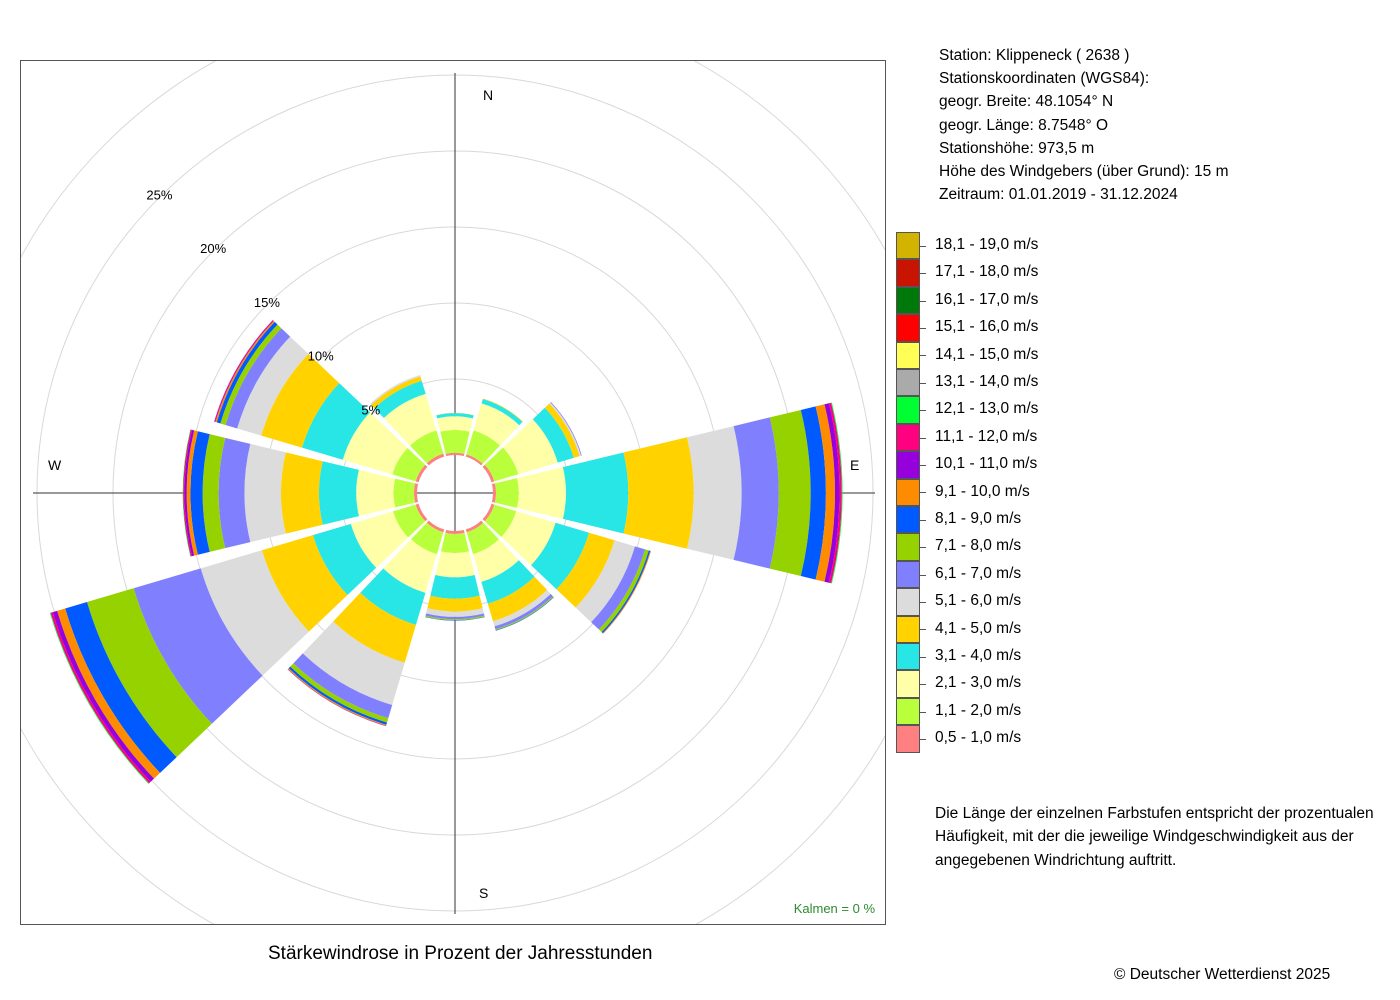 The image size is (1400, 1000). Describe the element at coordinates (978, 710) in the screenshot. I see `legend-label: 1,1 - 2,0 m/s` at that location.